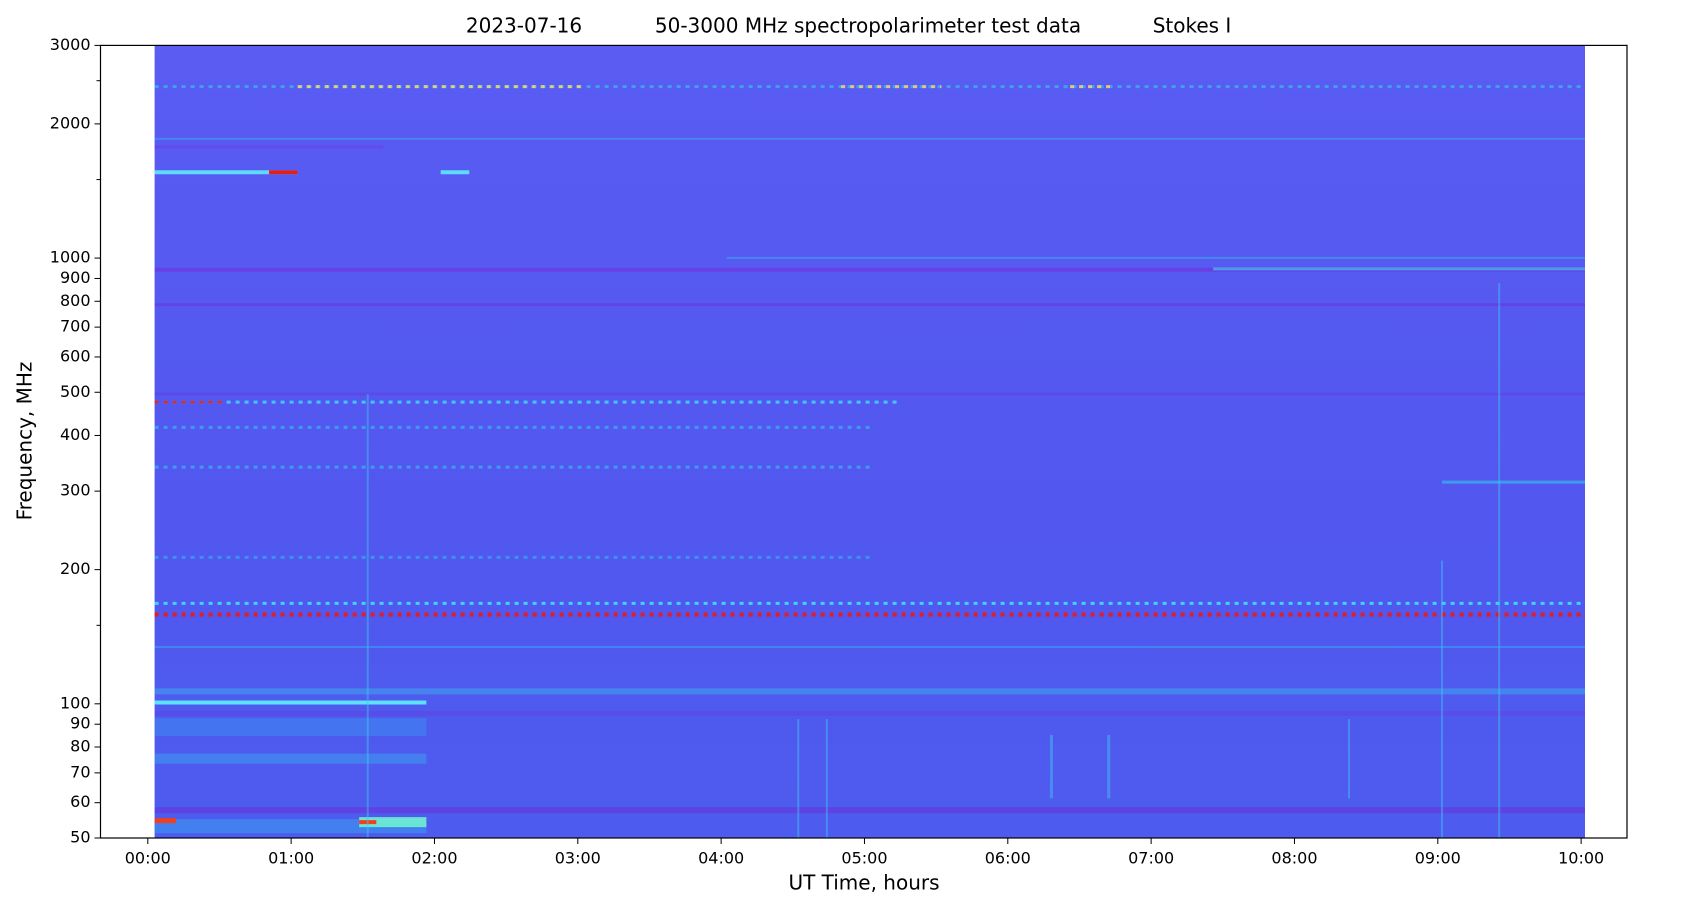  What do you see at coordinates (80, 771) in the screenshot?
I see `y-tick-label: 70` at bounding box center [80, 771].